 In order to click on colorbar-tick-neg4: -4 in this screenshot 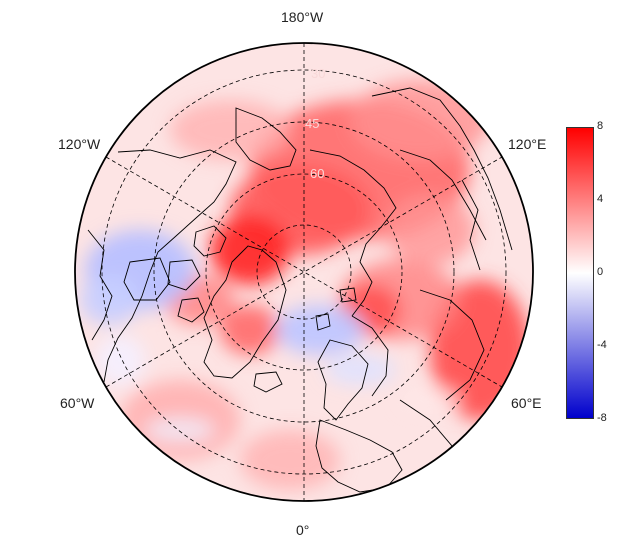, I will do `click(602, 345)`.